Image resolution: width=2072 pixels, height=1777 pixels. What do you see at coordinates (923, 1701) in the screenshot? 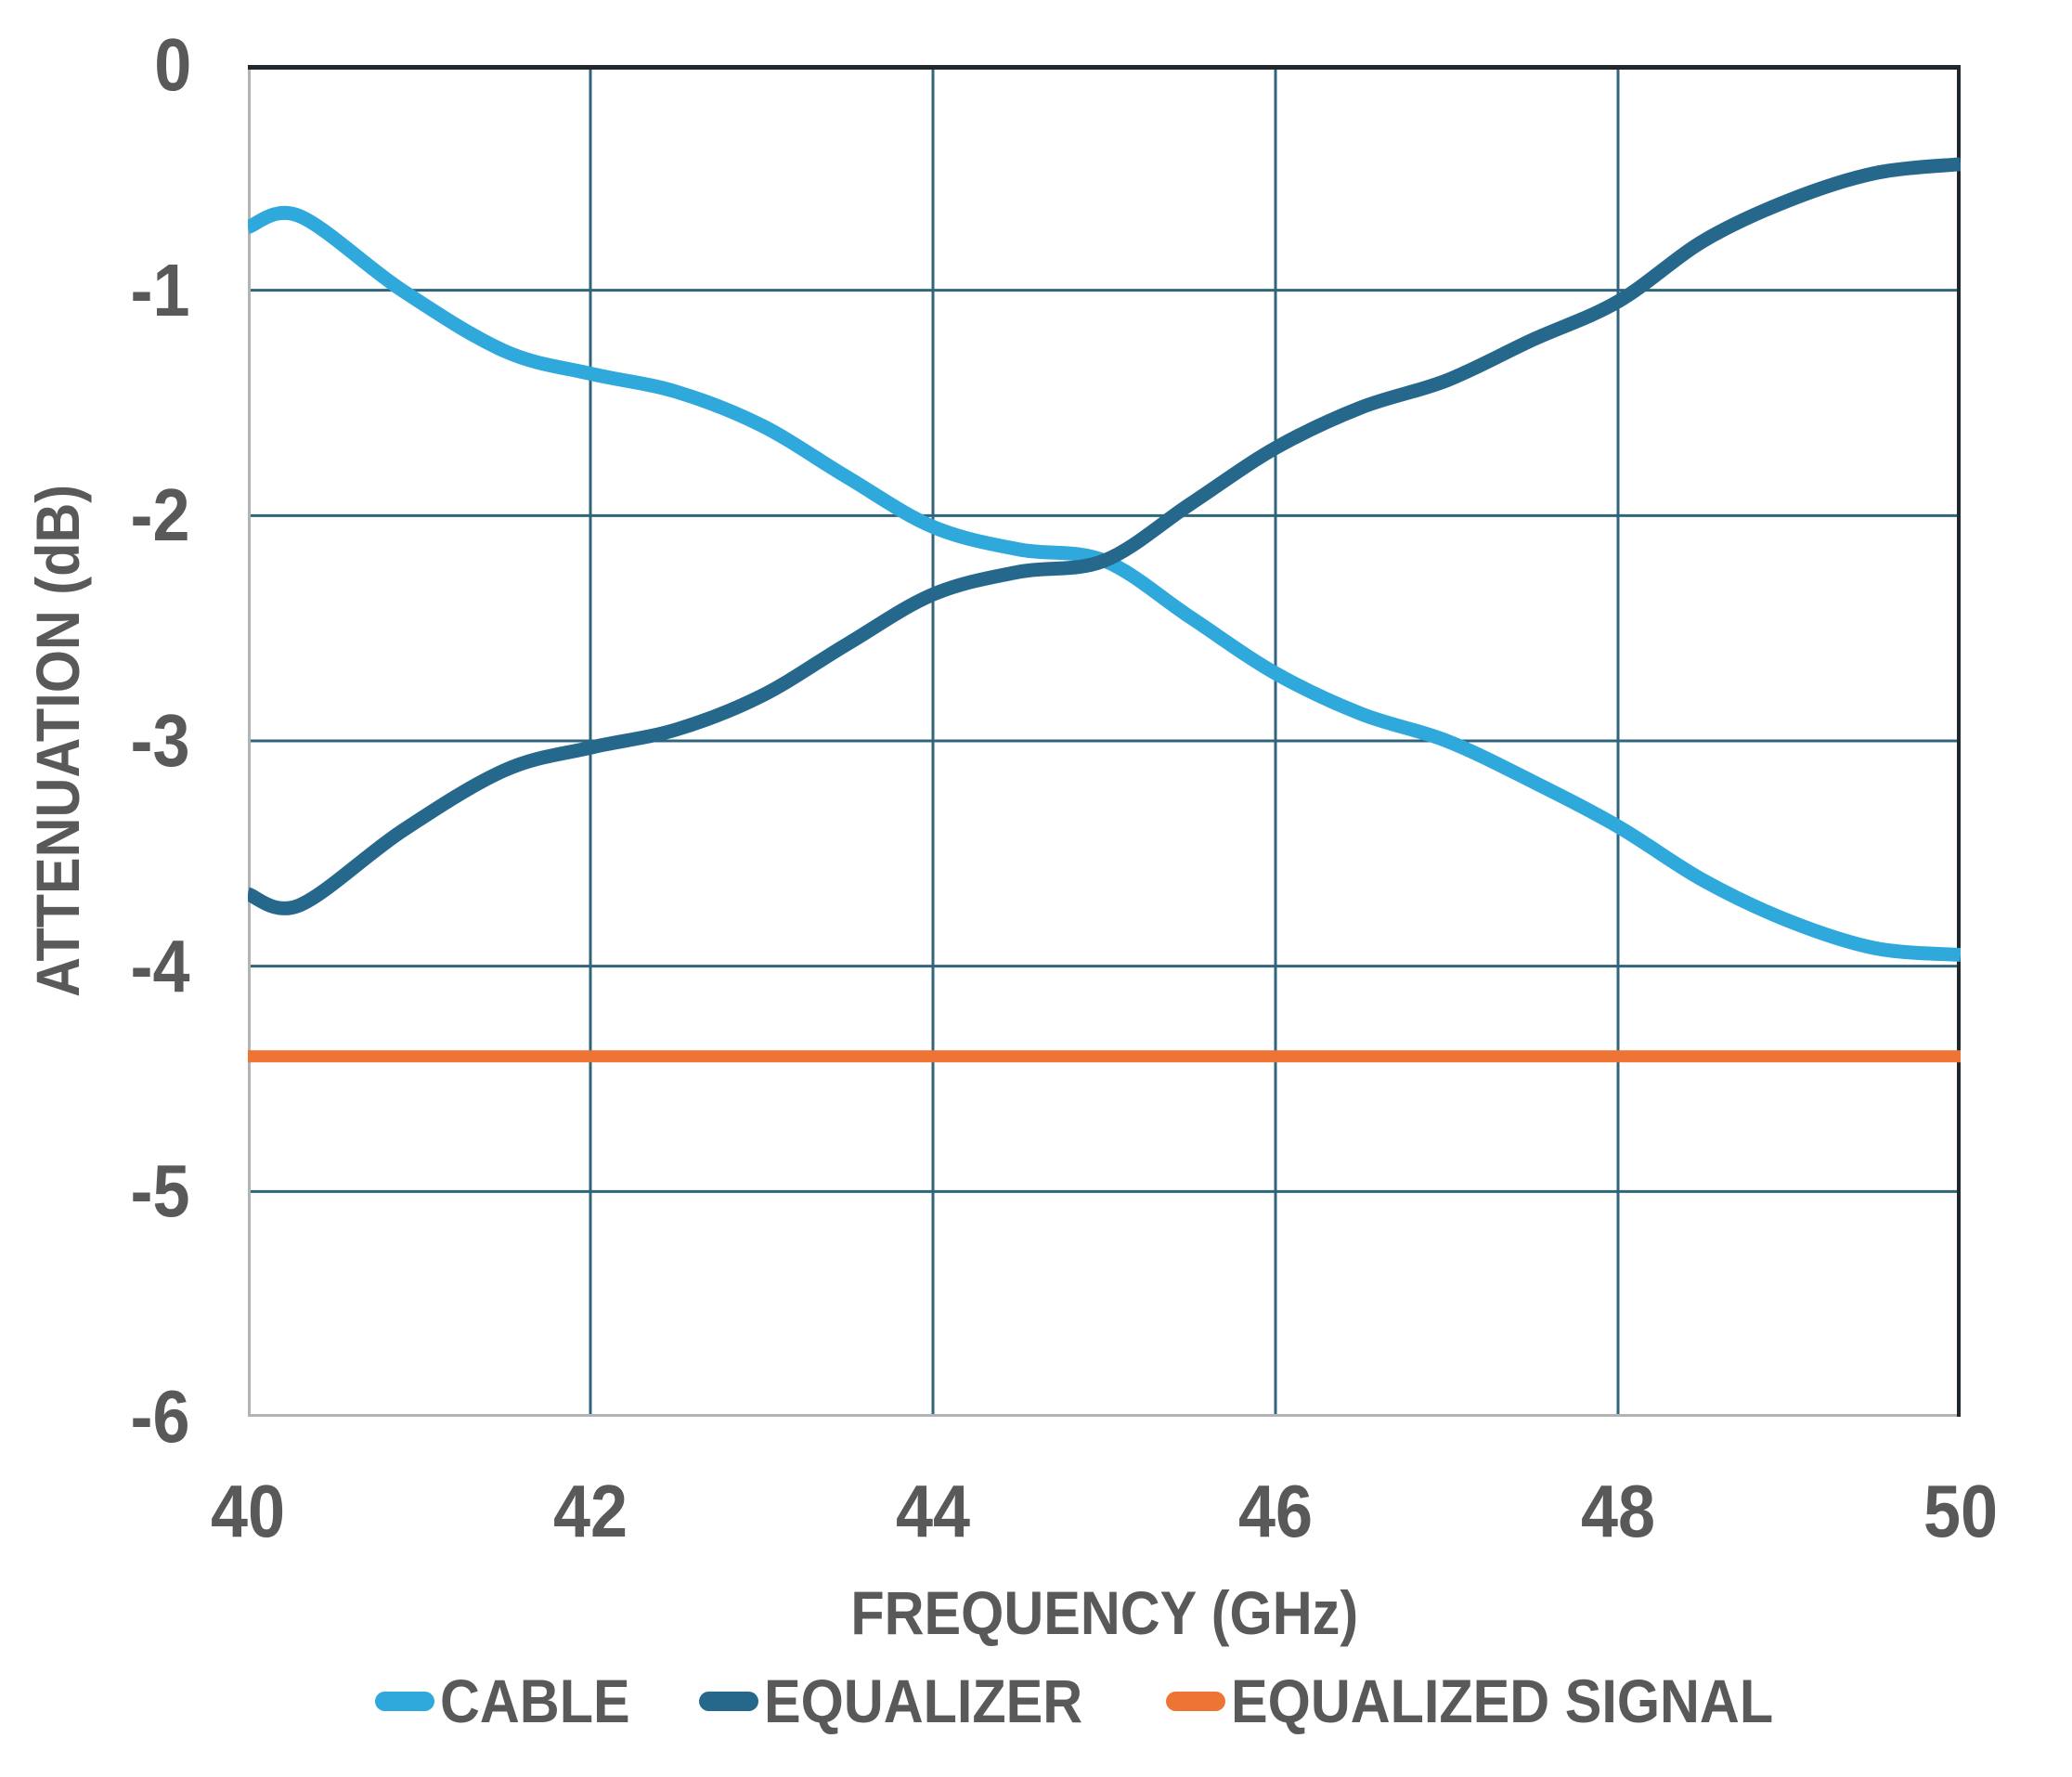
I see `legend-label-text: EQUALIZER` at bounding box center [923, 1701].